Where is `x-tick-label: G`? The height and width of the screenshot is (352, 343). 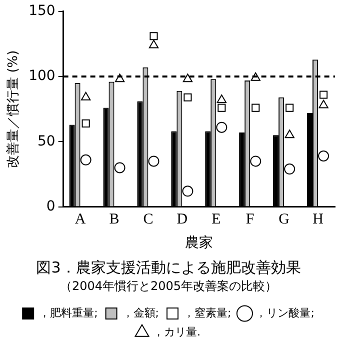 x-tick-label: G is located at coordinates (284, 220).